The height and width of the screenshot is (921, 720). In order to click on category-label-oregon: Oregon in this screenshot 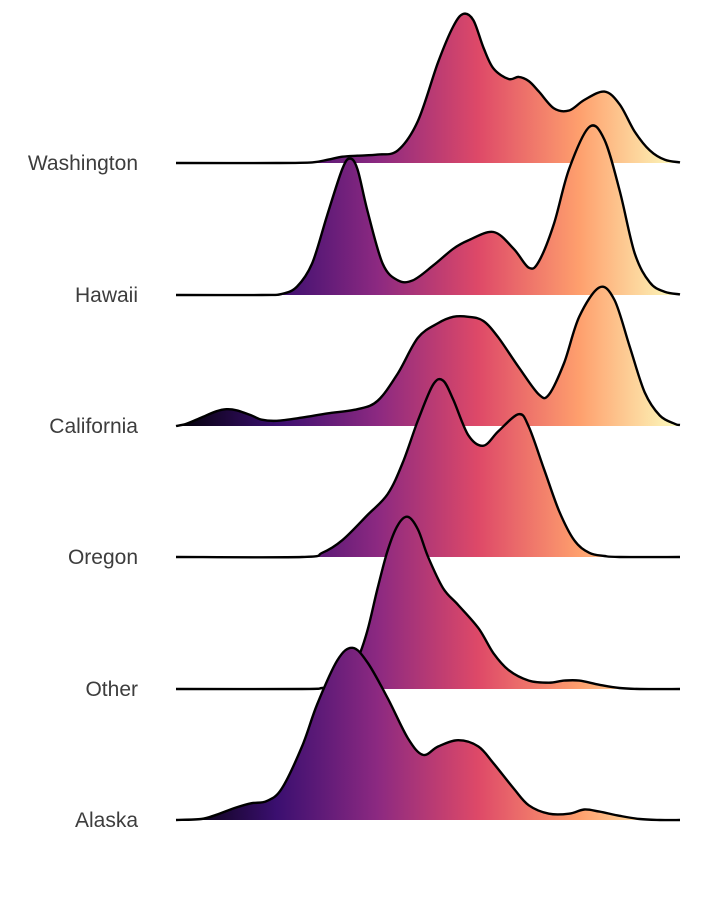, I will do `click(103, 557)`.